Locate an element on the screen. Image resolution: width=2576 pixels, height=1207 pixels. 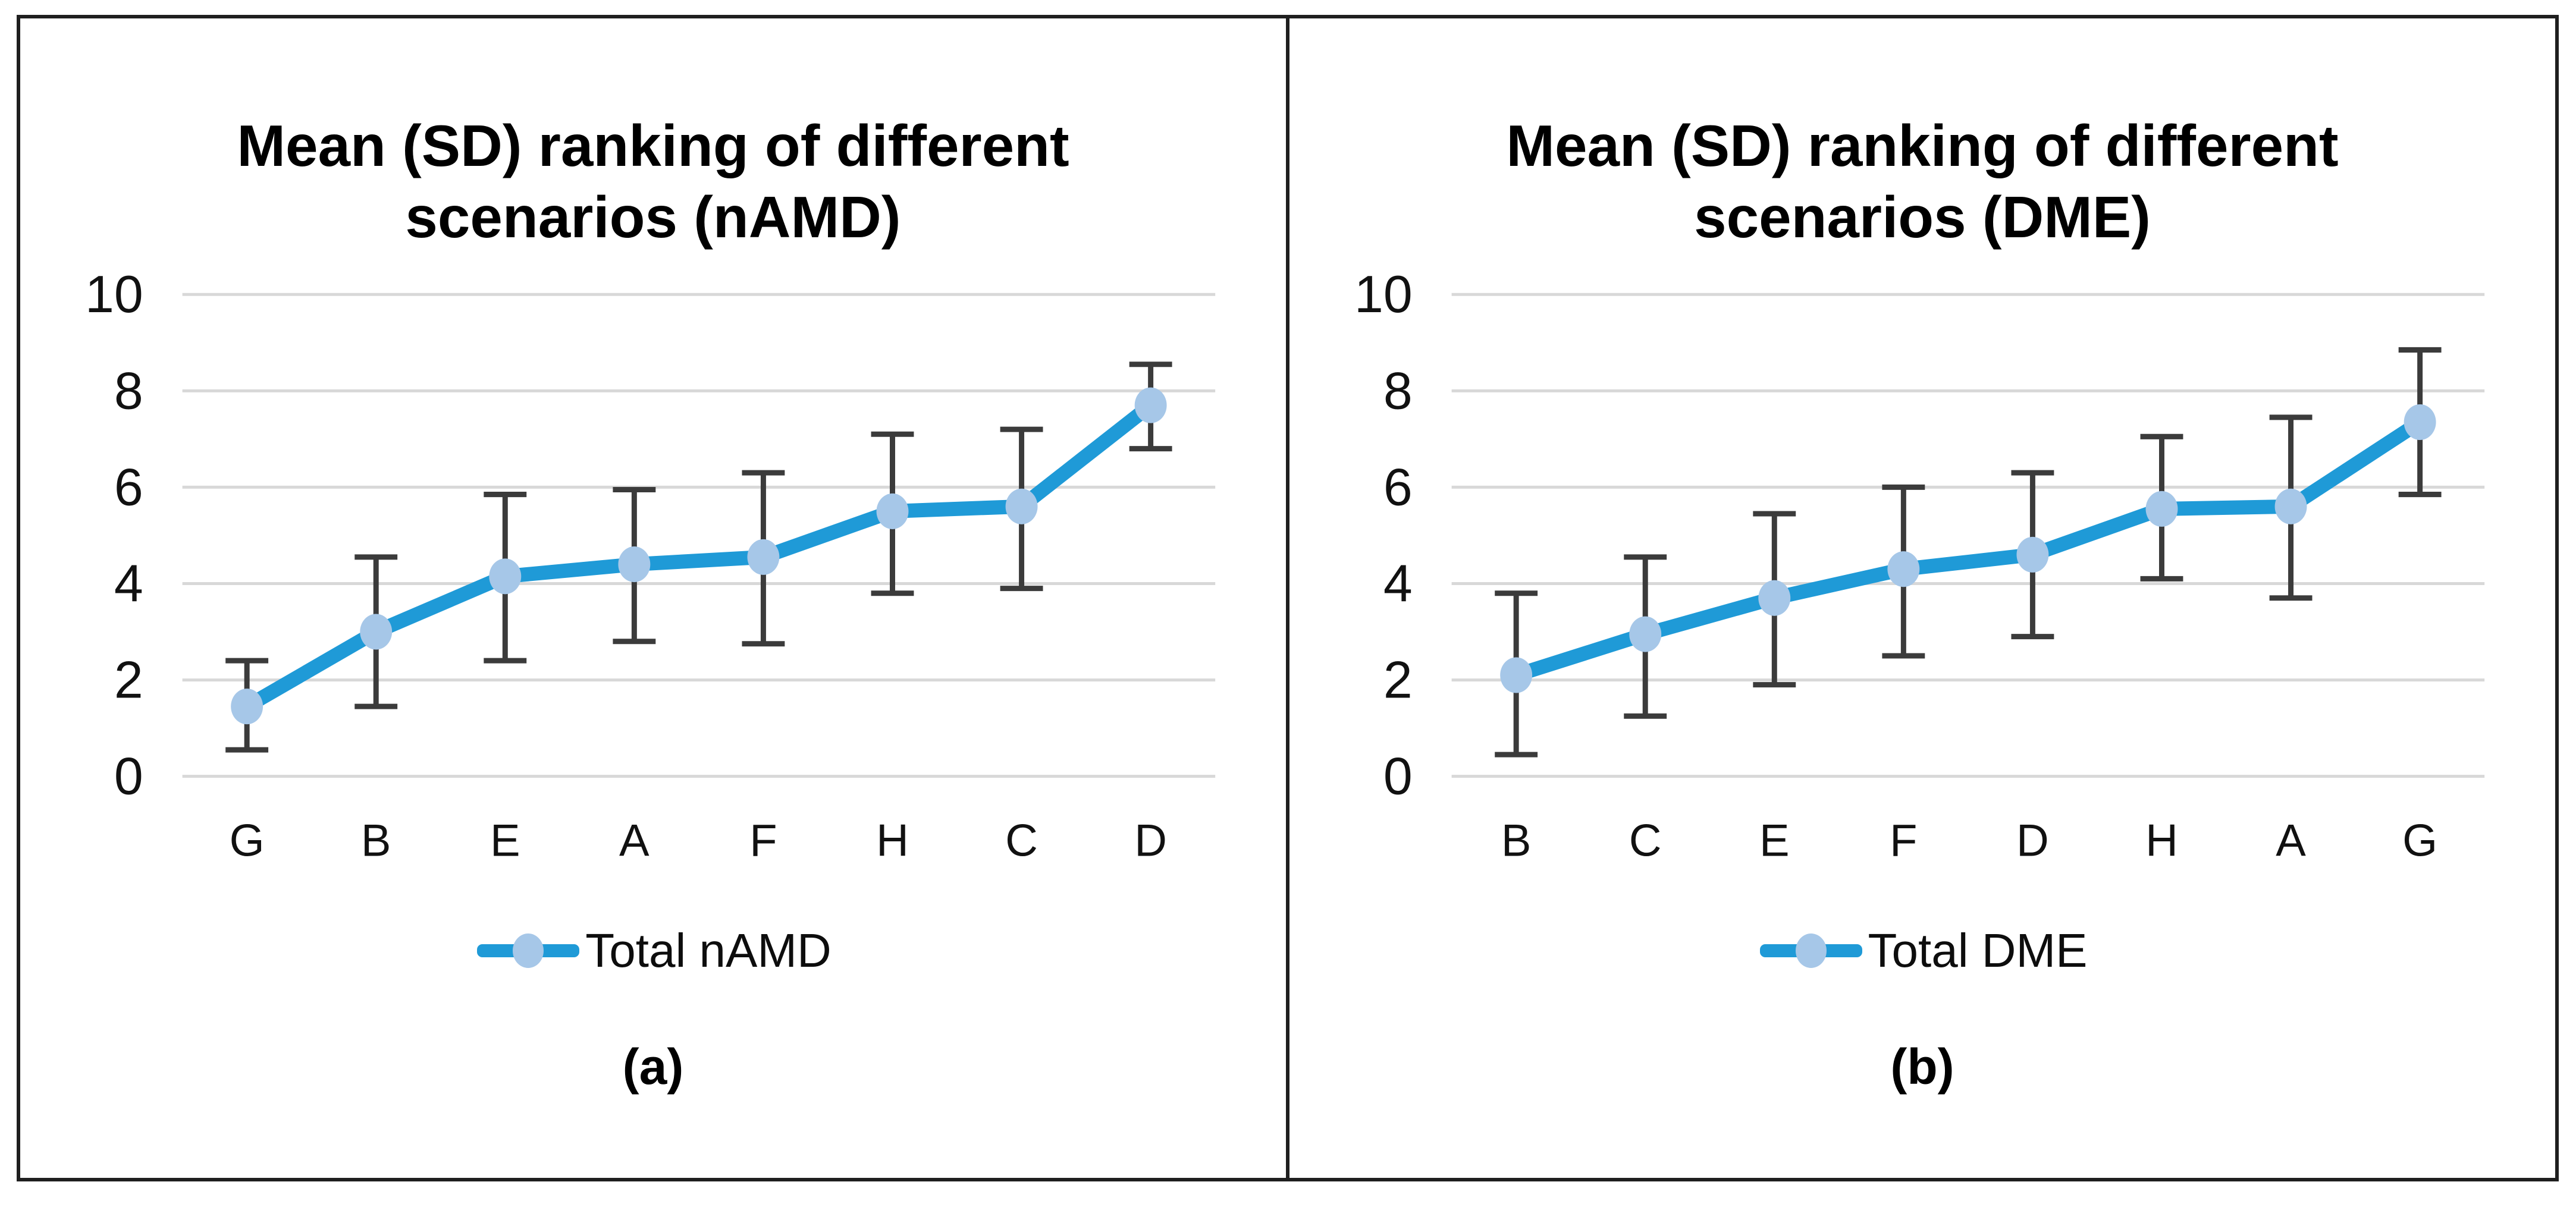
legend-a: Total nAMD is located at coordinates (653, 950).